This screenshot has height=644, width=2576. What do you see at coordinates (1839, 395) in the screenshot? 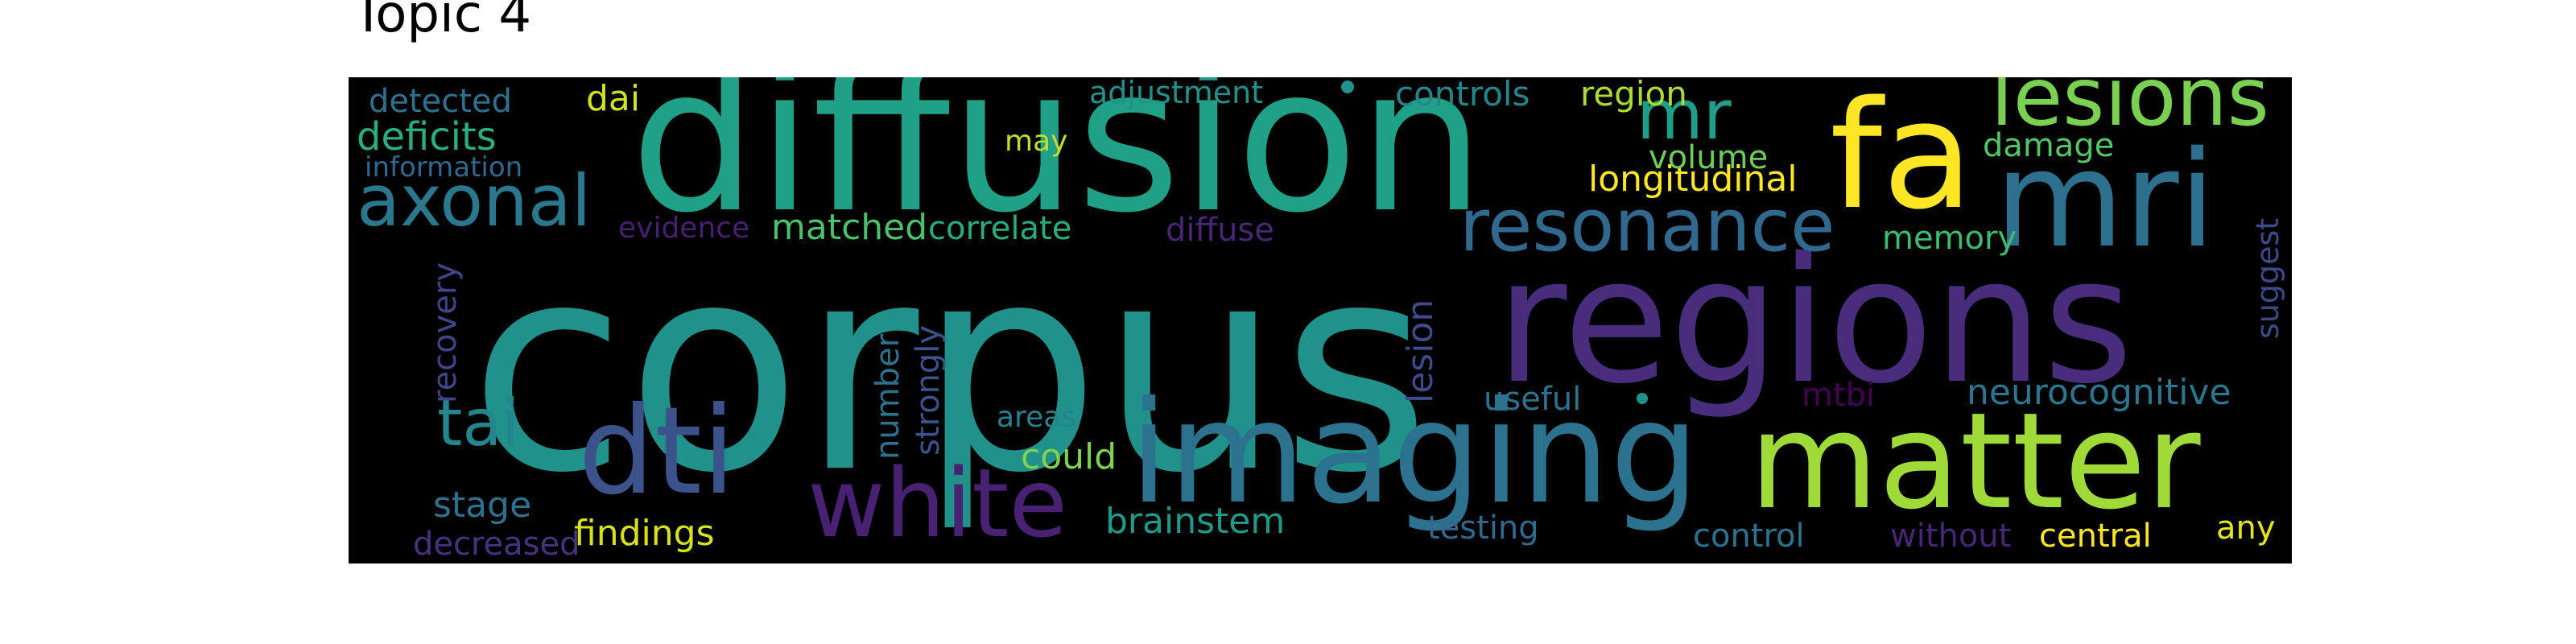
I see `word-mtbi: mtbi` at bounding box center [1839, 395].